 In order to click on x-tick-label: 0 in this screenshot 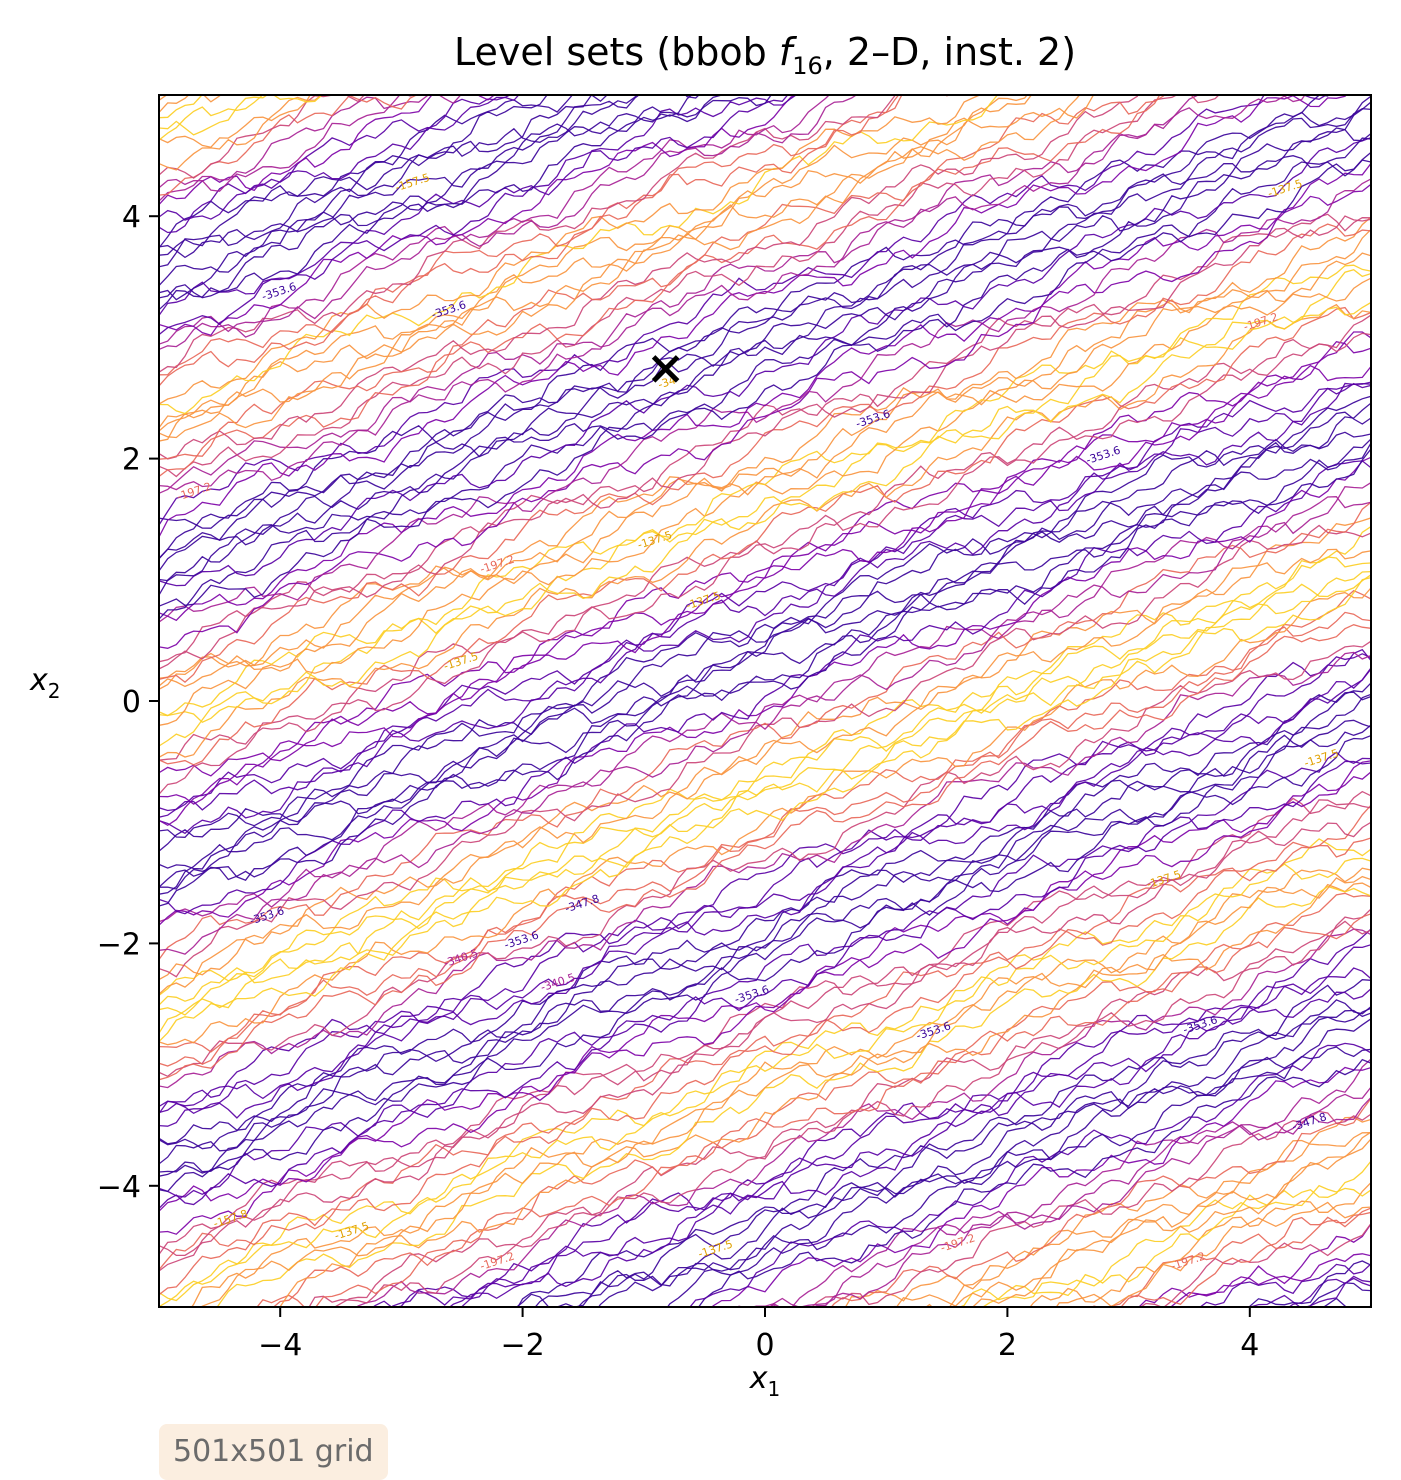, I will do `click(764, 1345)`.